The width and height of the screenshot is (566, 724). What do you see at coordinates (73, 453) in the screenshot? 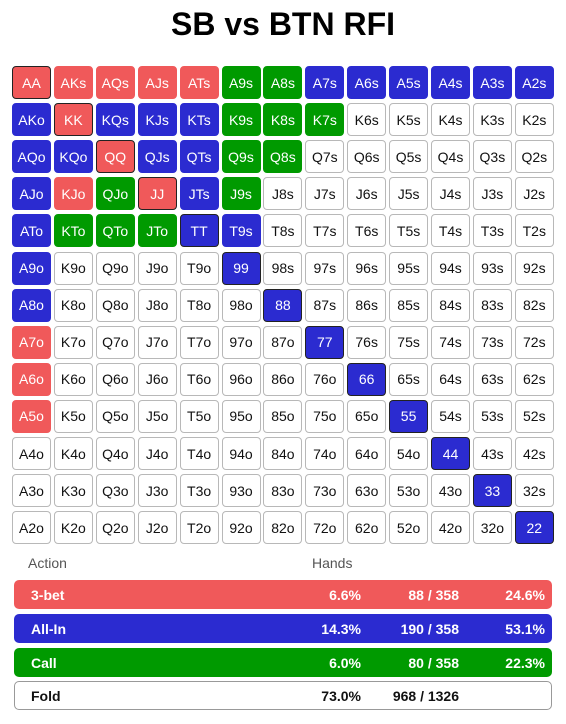
I see `hand-cell-K4o: K4o` at bounding box center [73, 453].